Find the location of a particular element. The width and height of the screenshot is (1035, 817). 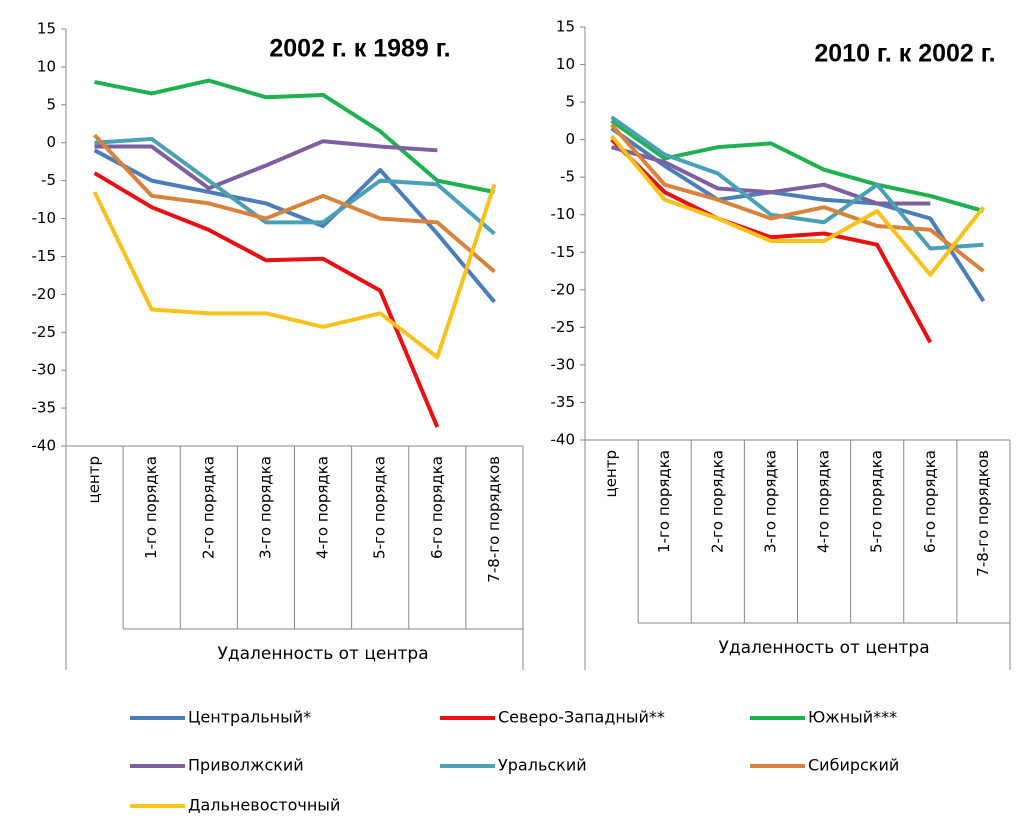

legend-label: Северо-Западный** is located at coordinates (581, 717).